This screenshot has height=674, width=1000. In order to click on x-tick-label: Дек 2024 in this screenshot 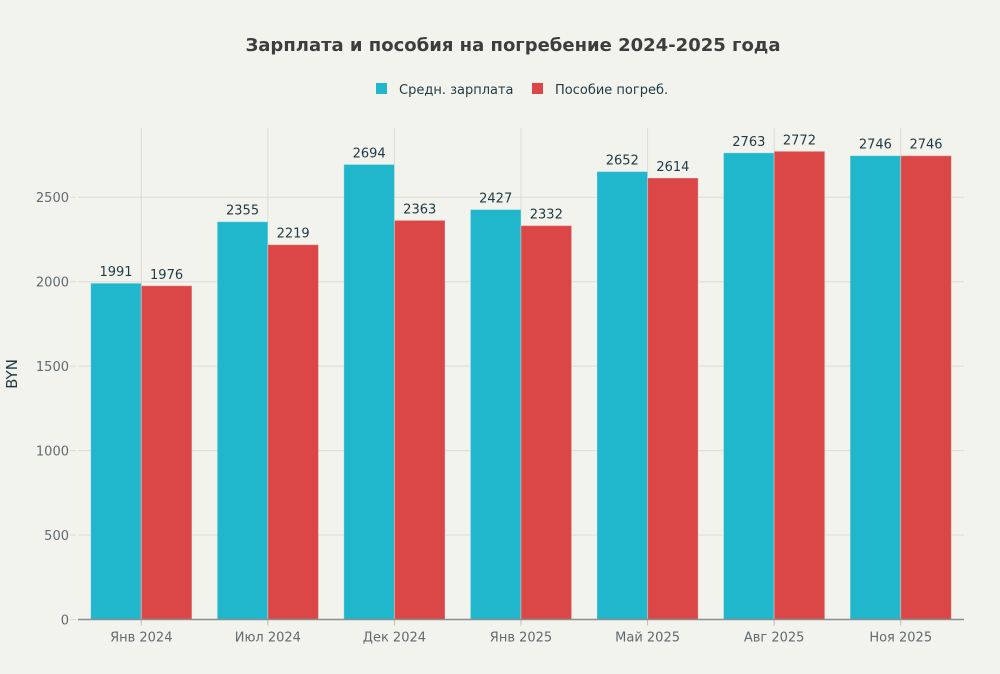, I will do `click(394, 638)`.